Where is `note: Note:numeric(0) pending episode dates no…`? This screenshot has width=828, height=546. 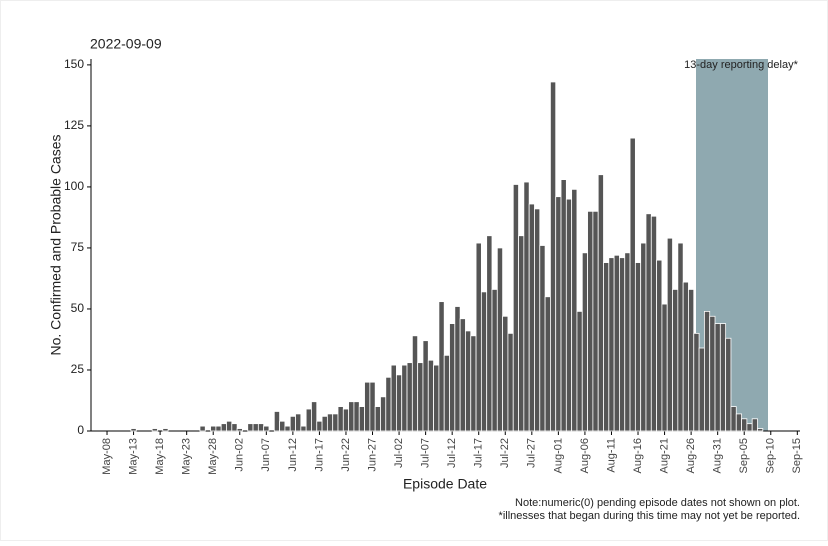
note: Note:numeric(0) pending episode dates no… is located at coordinates (657, 503).